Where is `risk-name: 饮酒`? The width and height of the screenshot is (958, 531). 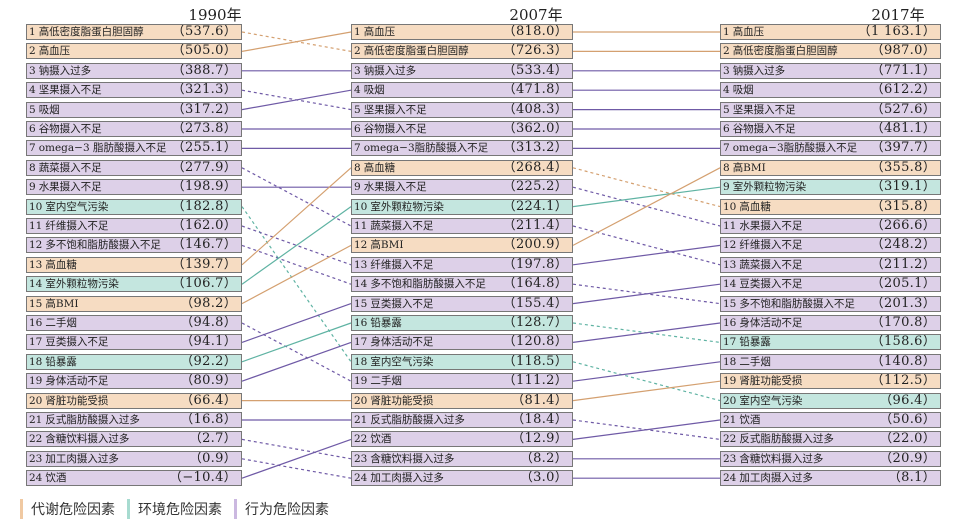 risk-name: 饮酒 is located at coordinates (381, 439).